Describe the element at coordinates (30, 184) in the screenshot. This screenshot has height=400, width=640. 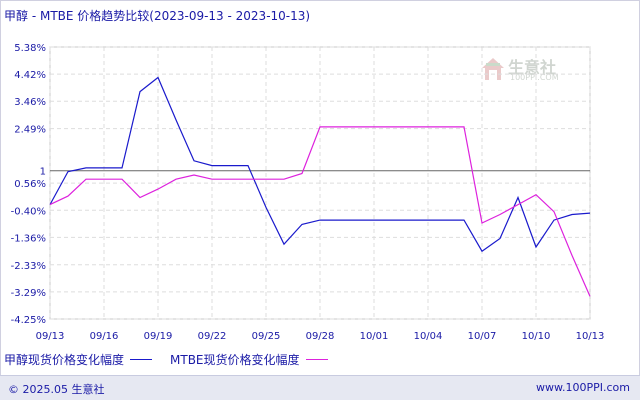
I see `y-tick-label: 0.56%` at that location.